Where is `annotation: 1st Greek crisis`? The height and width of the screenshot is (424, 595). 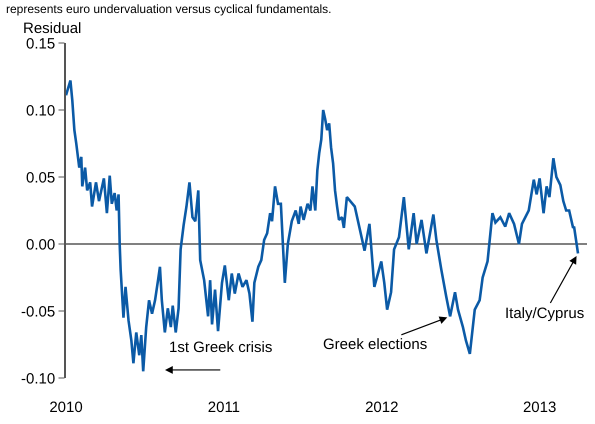
annotation: 1st Greek crisis is located at coordinates (220, 347).